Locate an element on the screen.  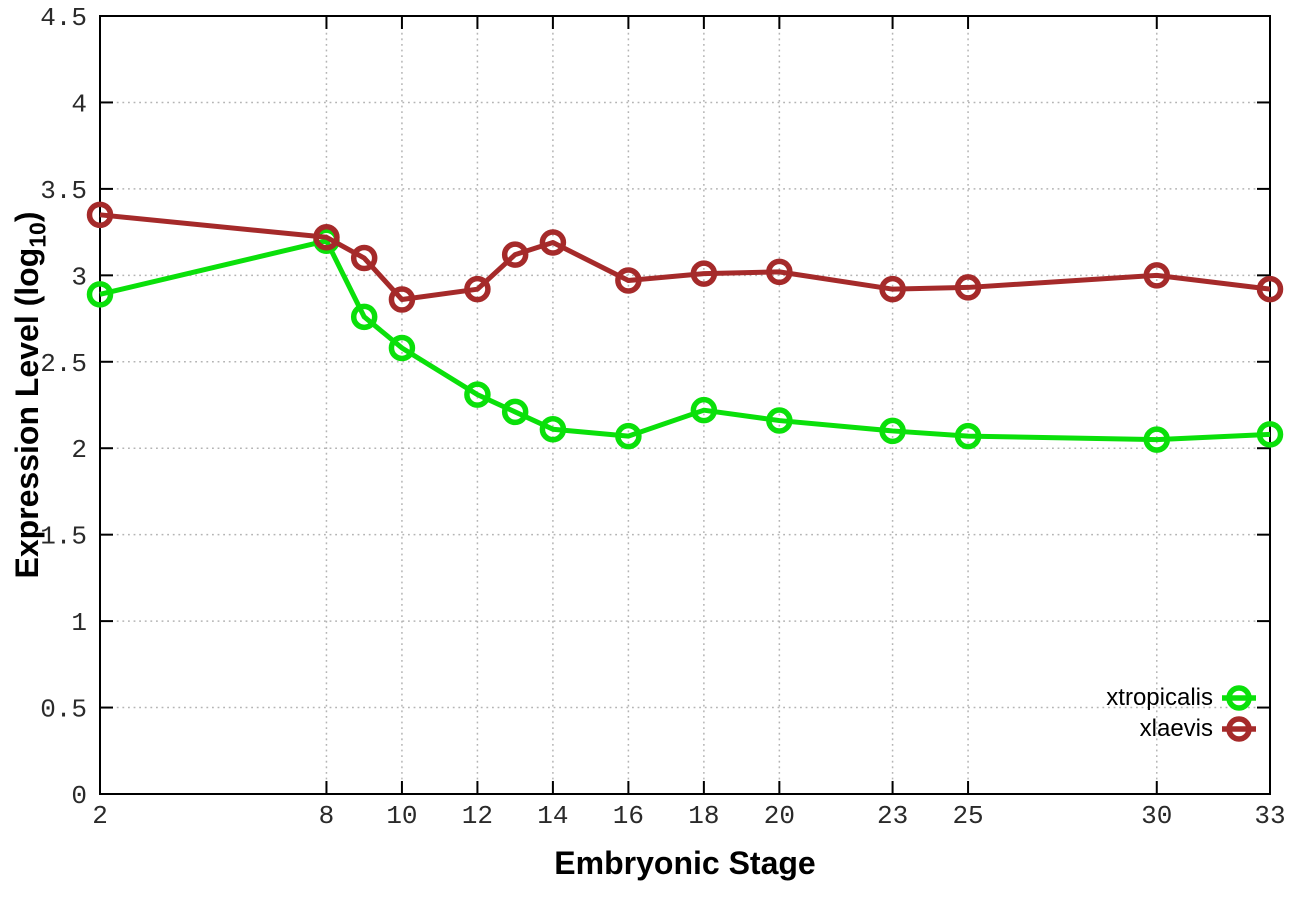
x-tick-label: 30 is located at coordinates (1156, 816).